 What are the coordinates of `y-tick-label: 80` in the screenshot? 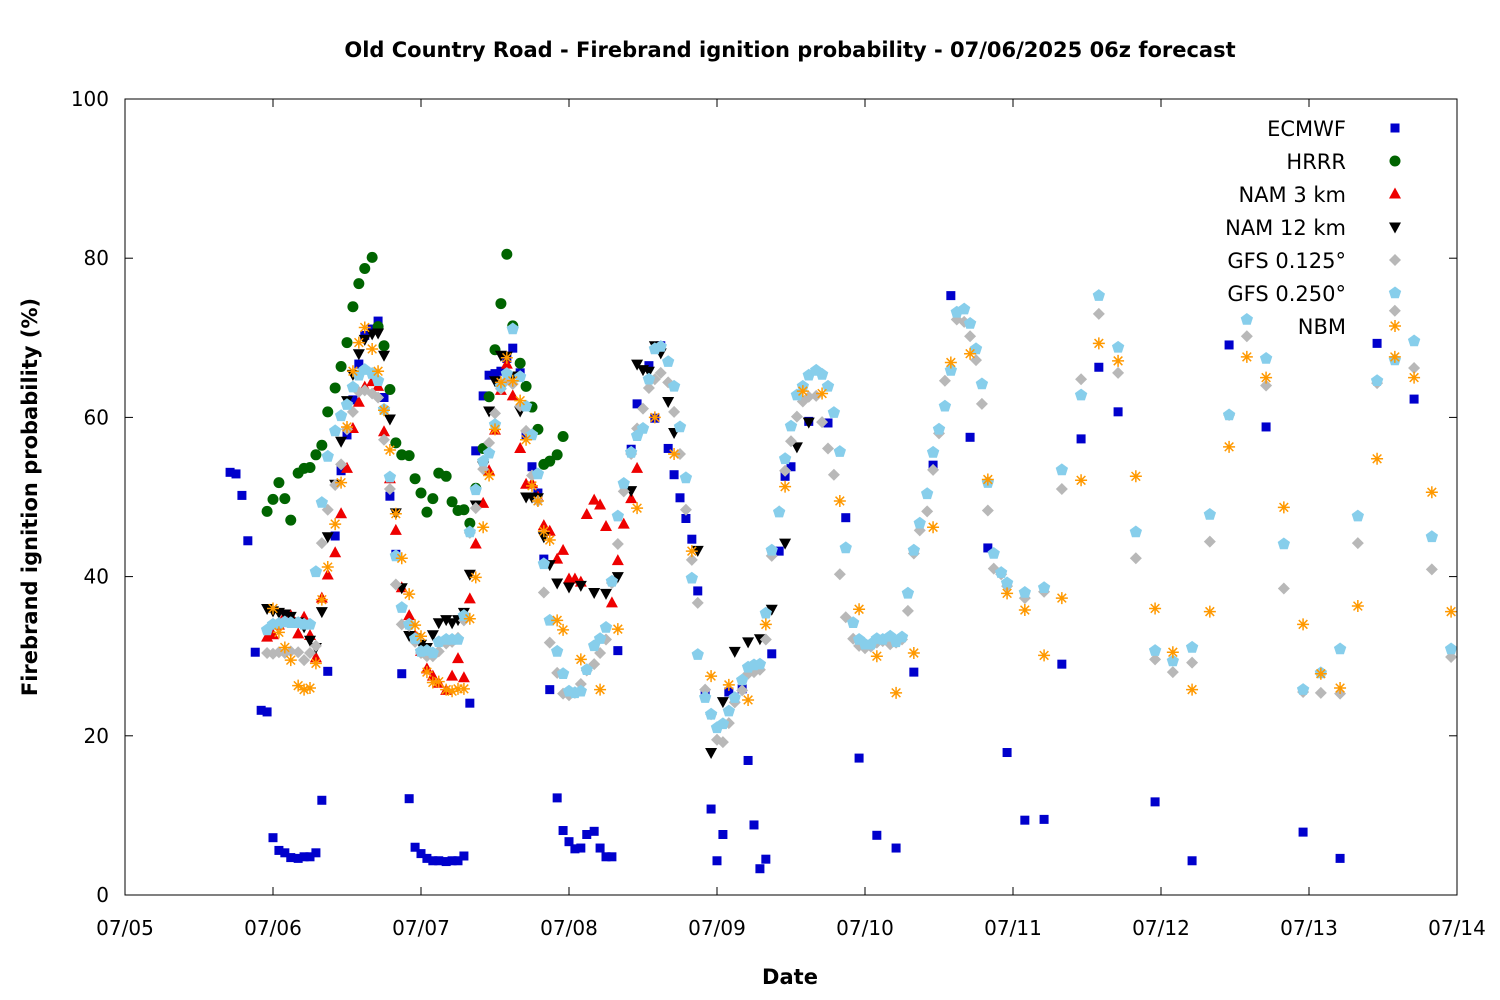 It's located at (96, 258).